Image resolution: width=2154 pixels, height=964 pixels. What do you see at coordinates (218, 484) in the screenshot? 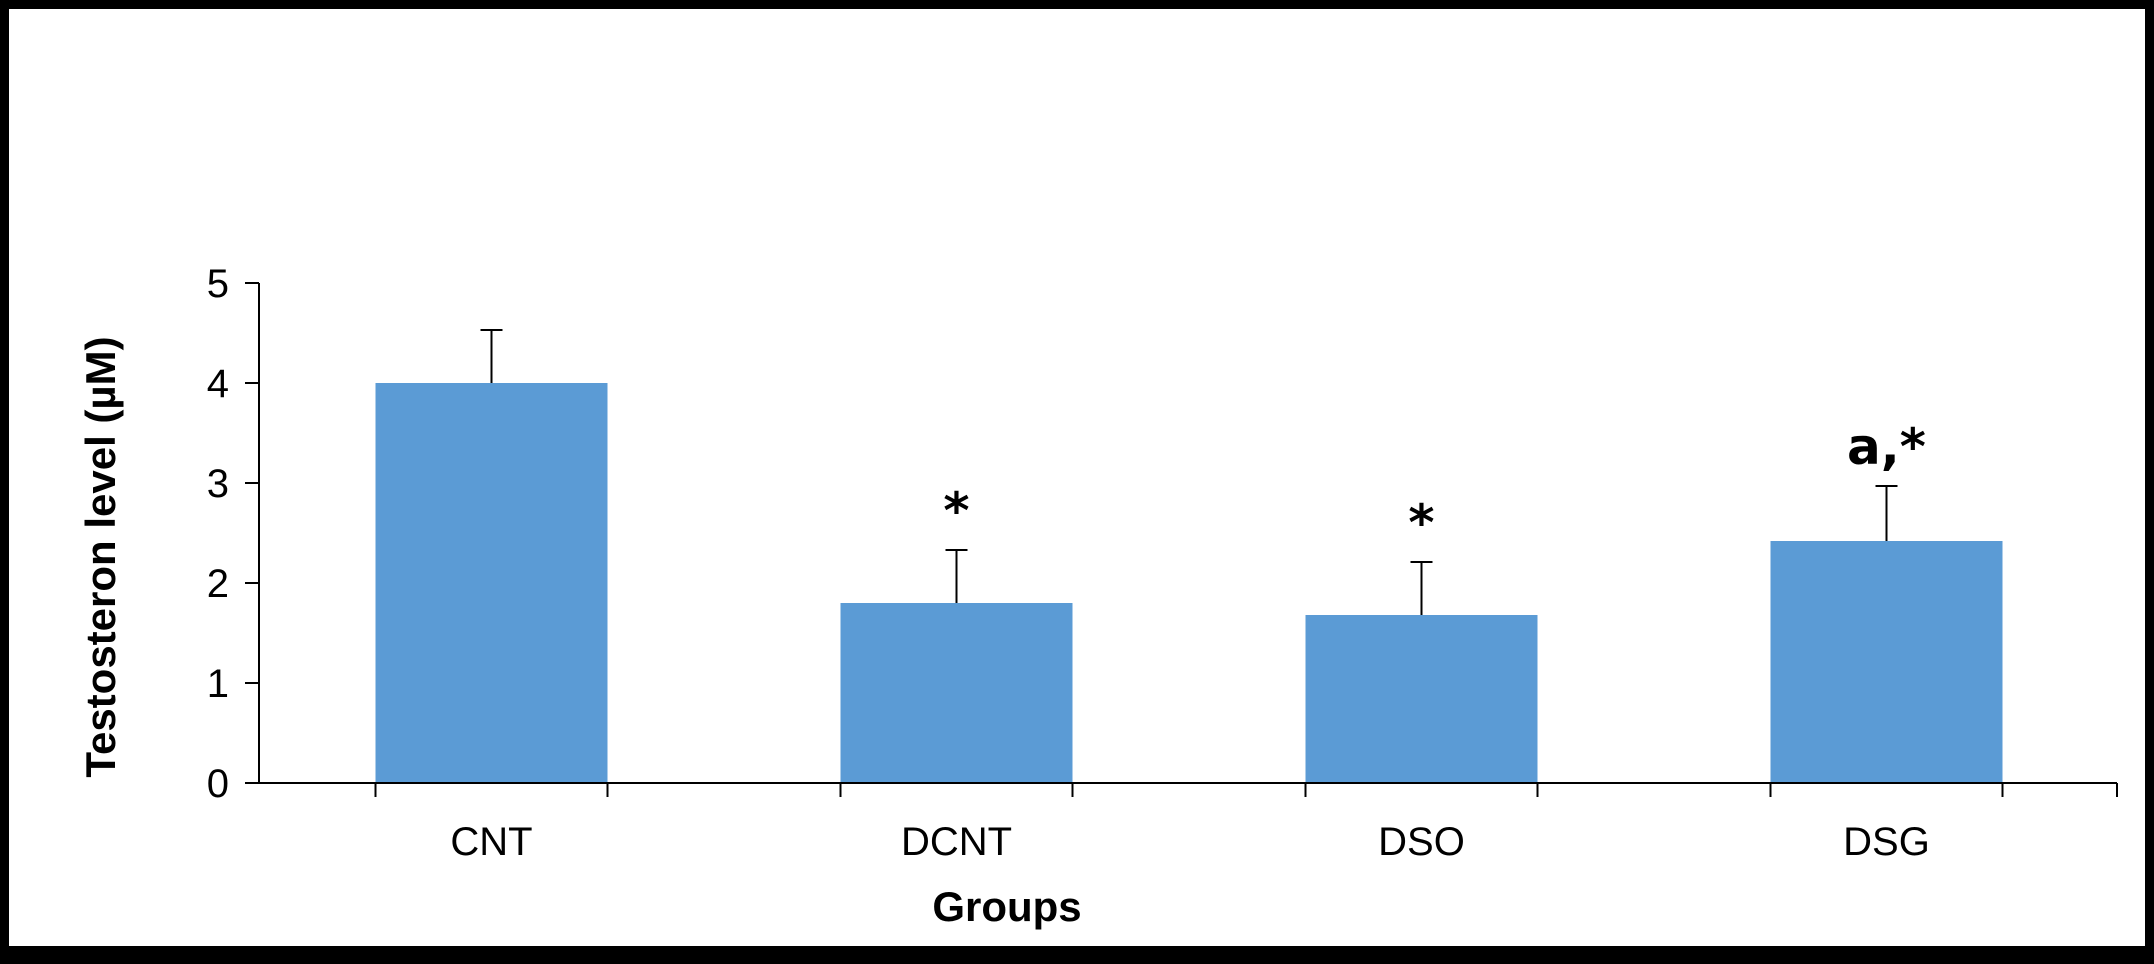
I see `y-tick-label: 3` at bounding box center [218, 484].